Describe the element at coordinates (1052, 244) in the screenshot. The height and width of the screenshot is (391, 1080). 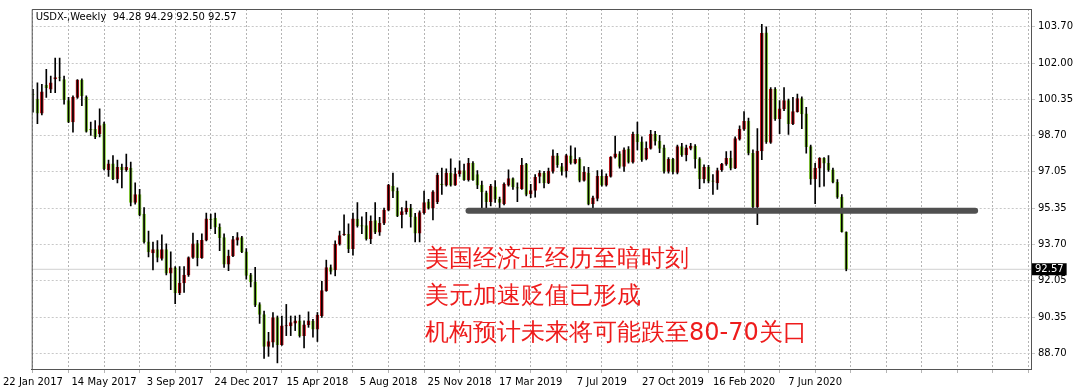
I see `y-tick-label: 93.70` at that location.